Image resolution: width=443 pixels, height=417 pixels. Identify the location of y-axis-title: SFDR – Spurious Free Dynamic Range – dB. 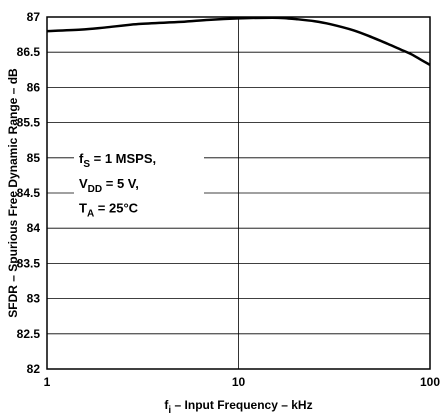
(13, 193).